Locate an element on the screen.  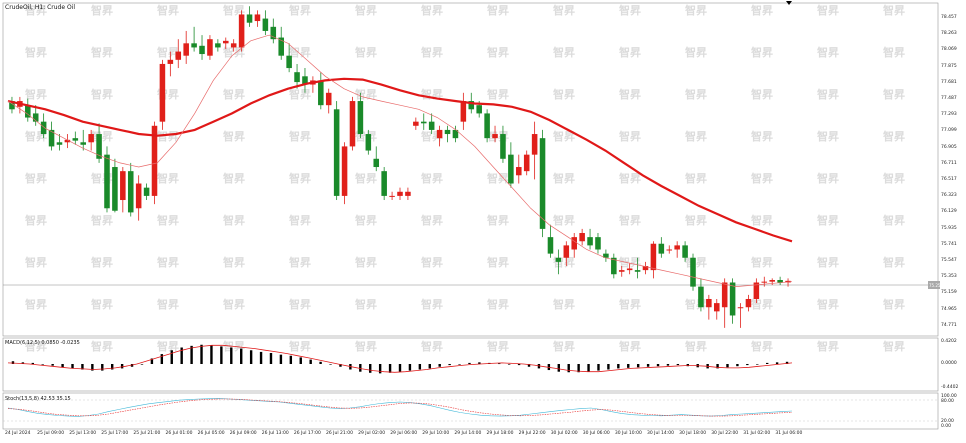
scroll-marker-icon is located at coordinates (789, 3).